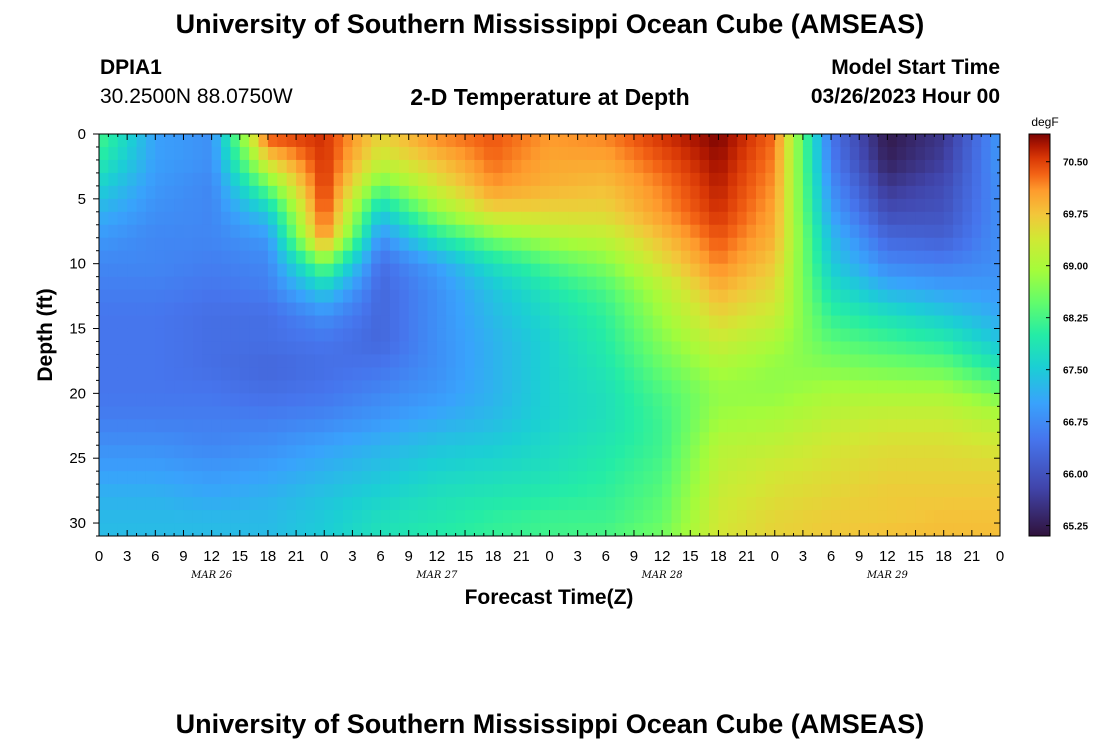  I want to click on x-tick-label: 6, so click(155, 556).